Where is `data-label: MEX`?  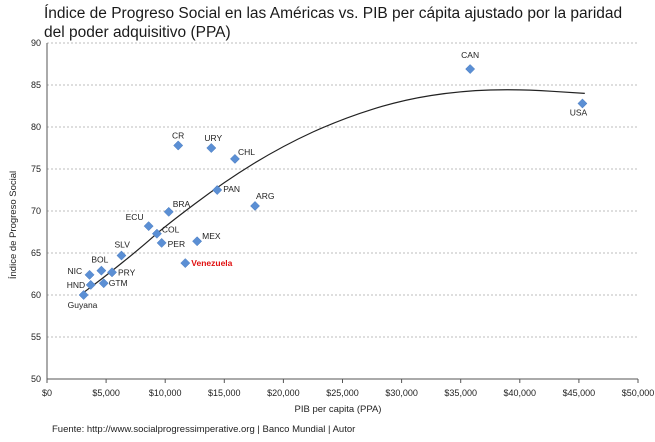 data-label: MEX is located at coordinates (211, 236).